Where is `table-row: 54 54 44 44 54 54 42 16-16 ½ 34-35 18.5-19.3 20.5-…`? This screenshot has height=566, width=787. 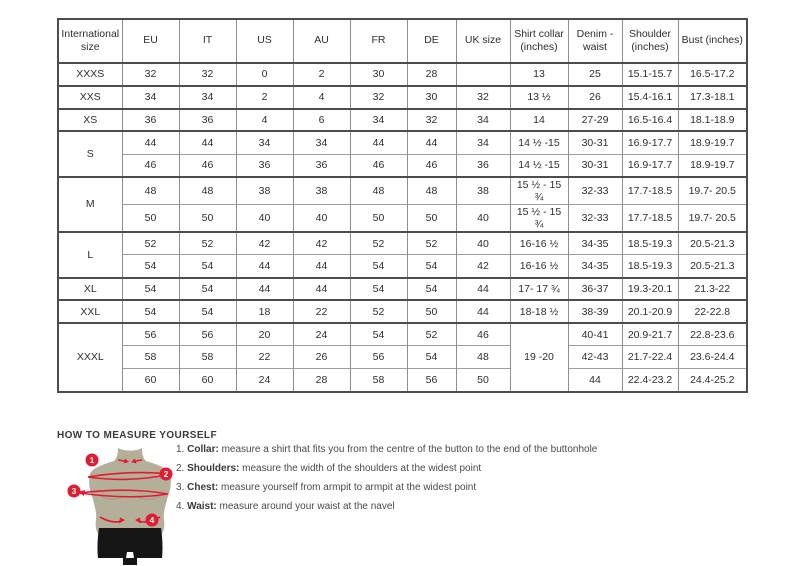 table-row: 54 54 44 44 54 54 42 16-16 ½ 34-35 18.5-19.3 20.5-… is located at coordinates (403, 266).